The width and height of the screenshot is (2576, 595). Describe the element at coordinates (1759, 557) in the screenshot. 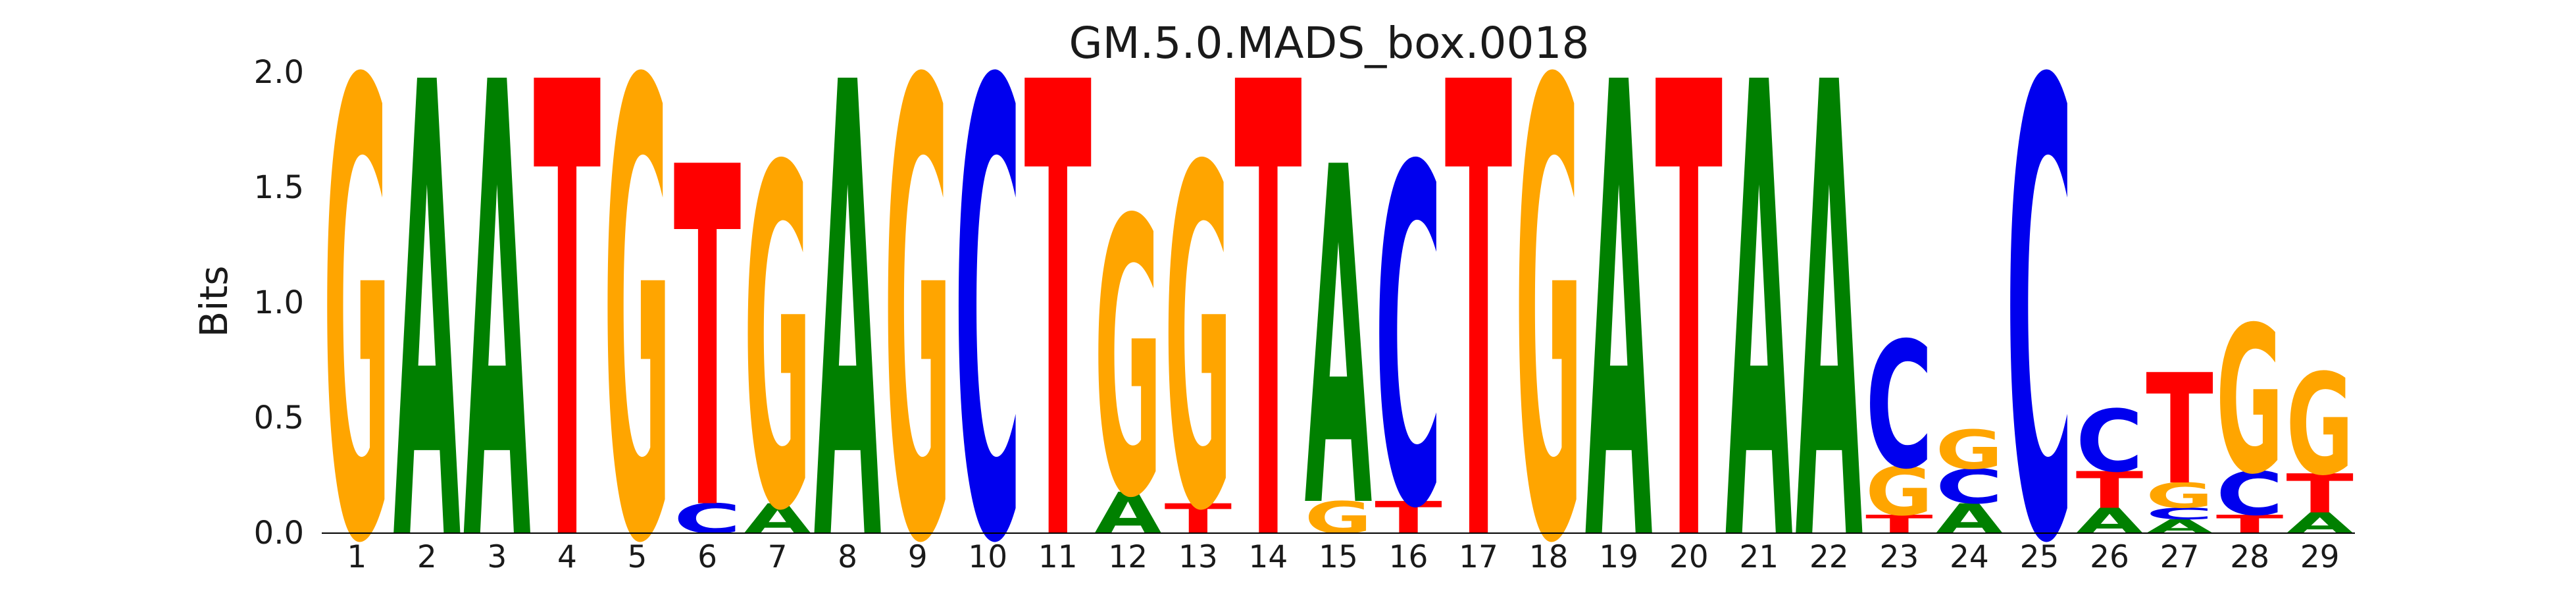

I see `x-tick-label: 21` at that location.